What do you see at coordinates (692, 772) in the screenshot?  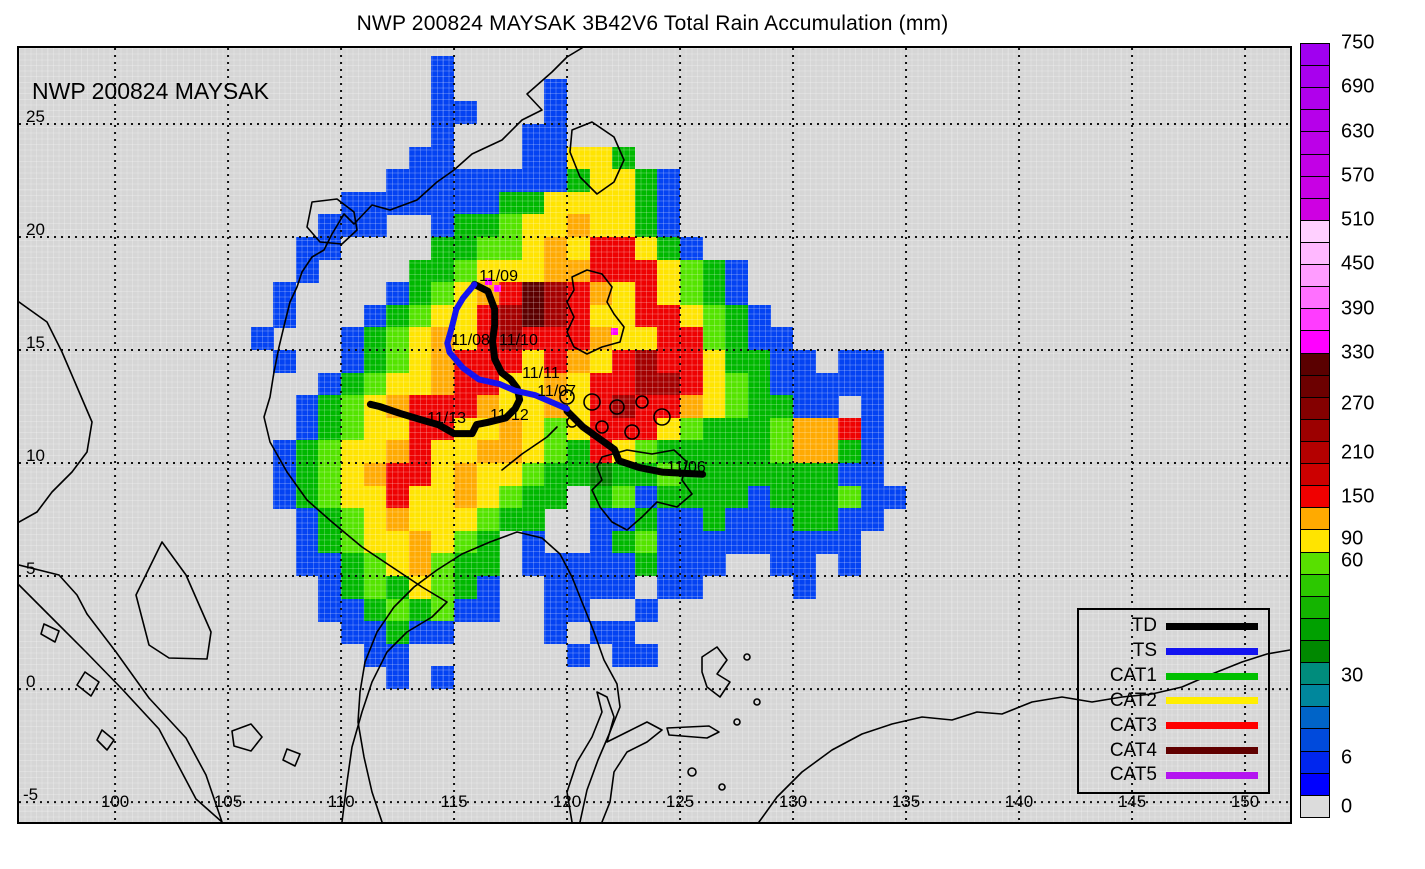 I see `island-small` at bounding box center [692, 772].